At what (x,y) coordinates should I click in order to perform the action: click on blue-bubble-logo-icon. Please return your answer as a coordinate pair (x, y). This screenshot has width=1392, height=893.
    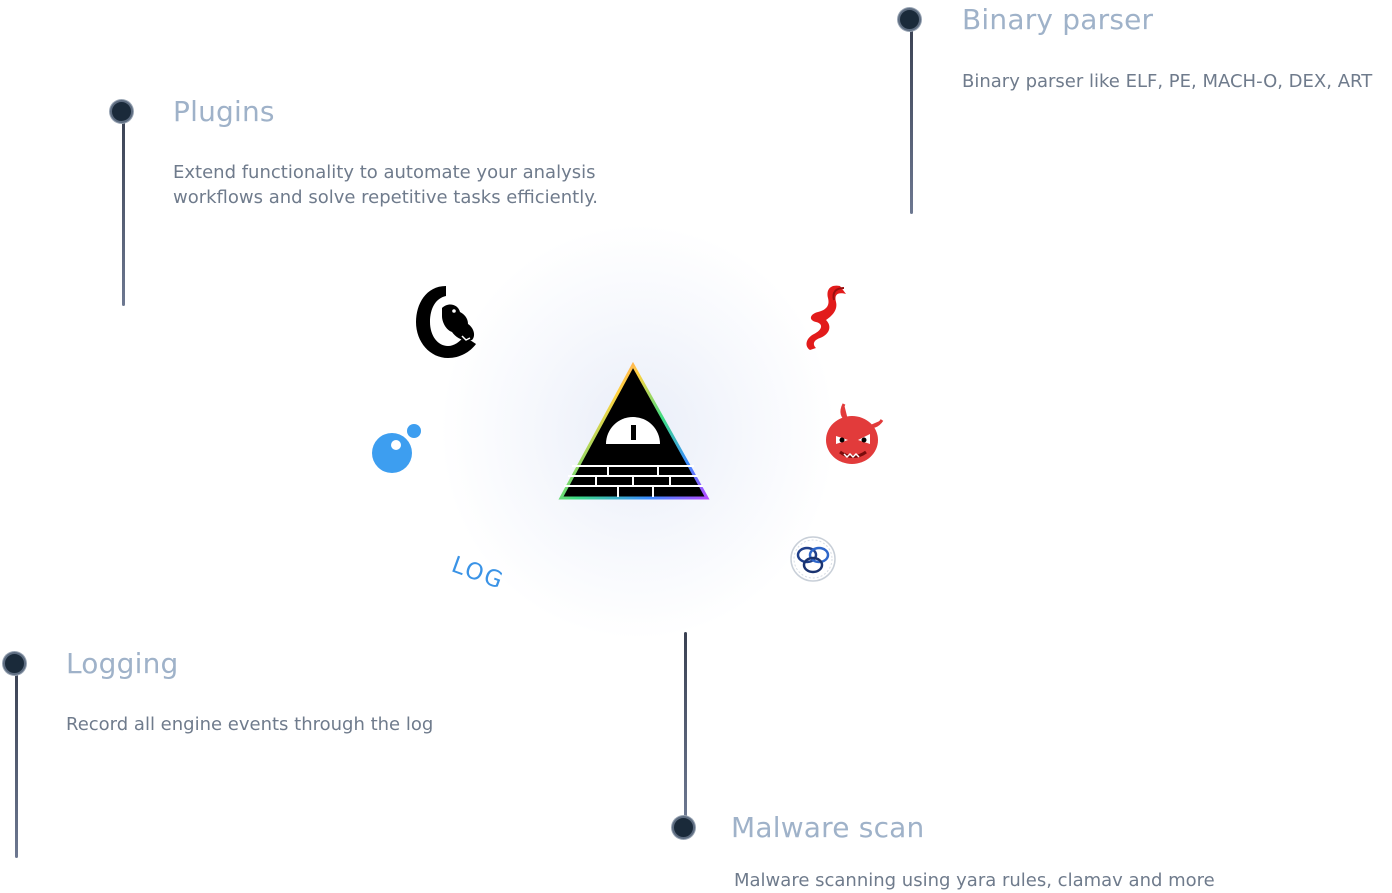
    Looking at the image, I should click on (396, 448).